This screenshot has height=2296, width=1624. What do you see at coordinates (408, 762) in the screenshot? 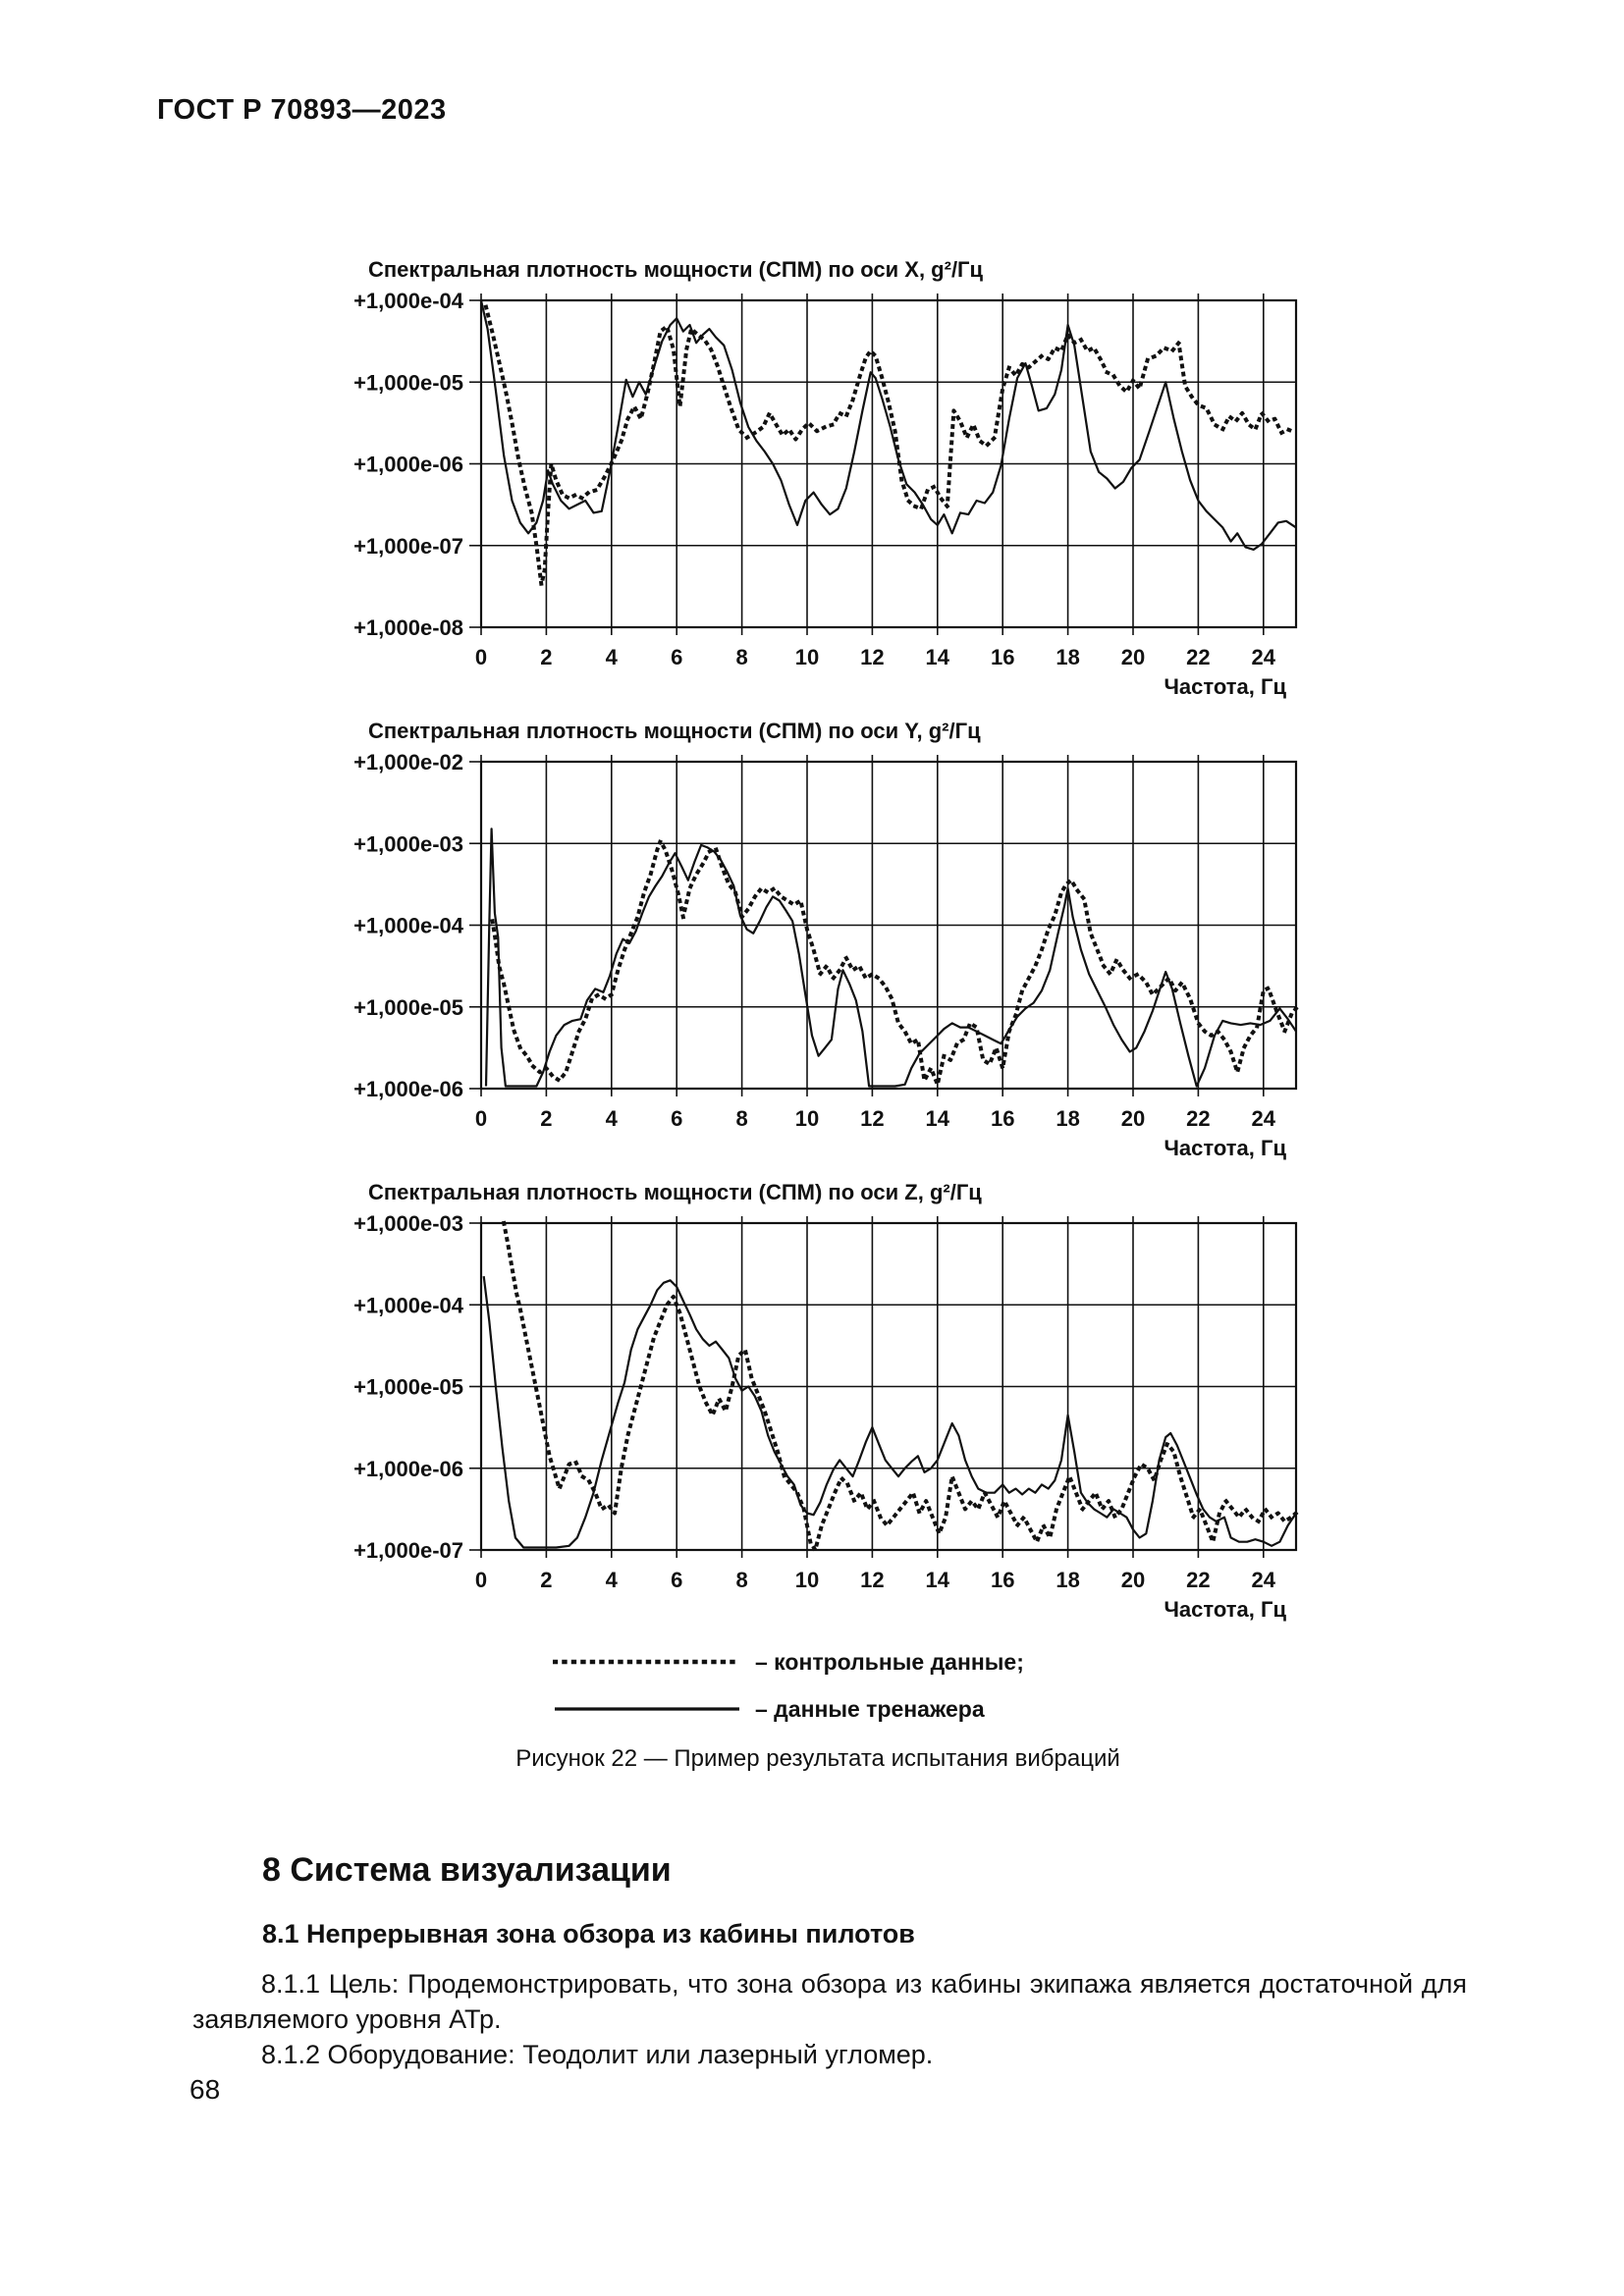
I see `y-tick-label: +1,000e-02` at bounding box center [408, 762].